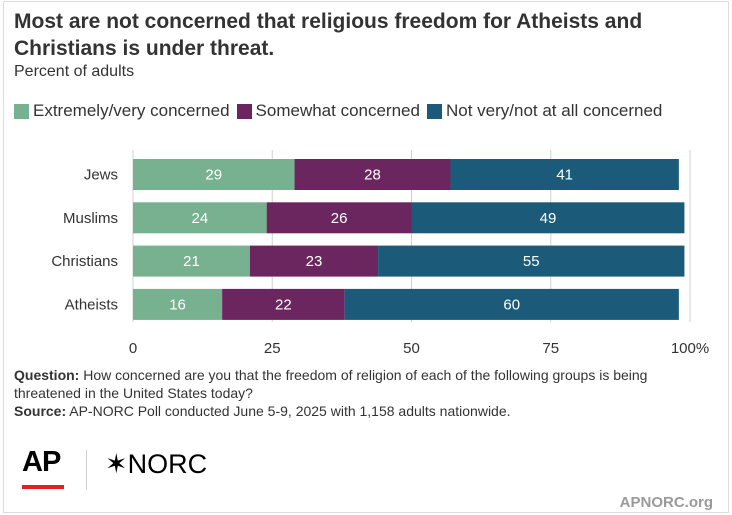 The width and height of the screenshot is (732, 515). I want to click on legend-item-extremely-very: Extremely/very concerned, so click(122, 111).